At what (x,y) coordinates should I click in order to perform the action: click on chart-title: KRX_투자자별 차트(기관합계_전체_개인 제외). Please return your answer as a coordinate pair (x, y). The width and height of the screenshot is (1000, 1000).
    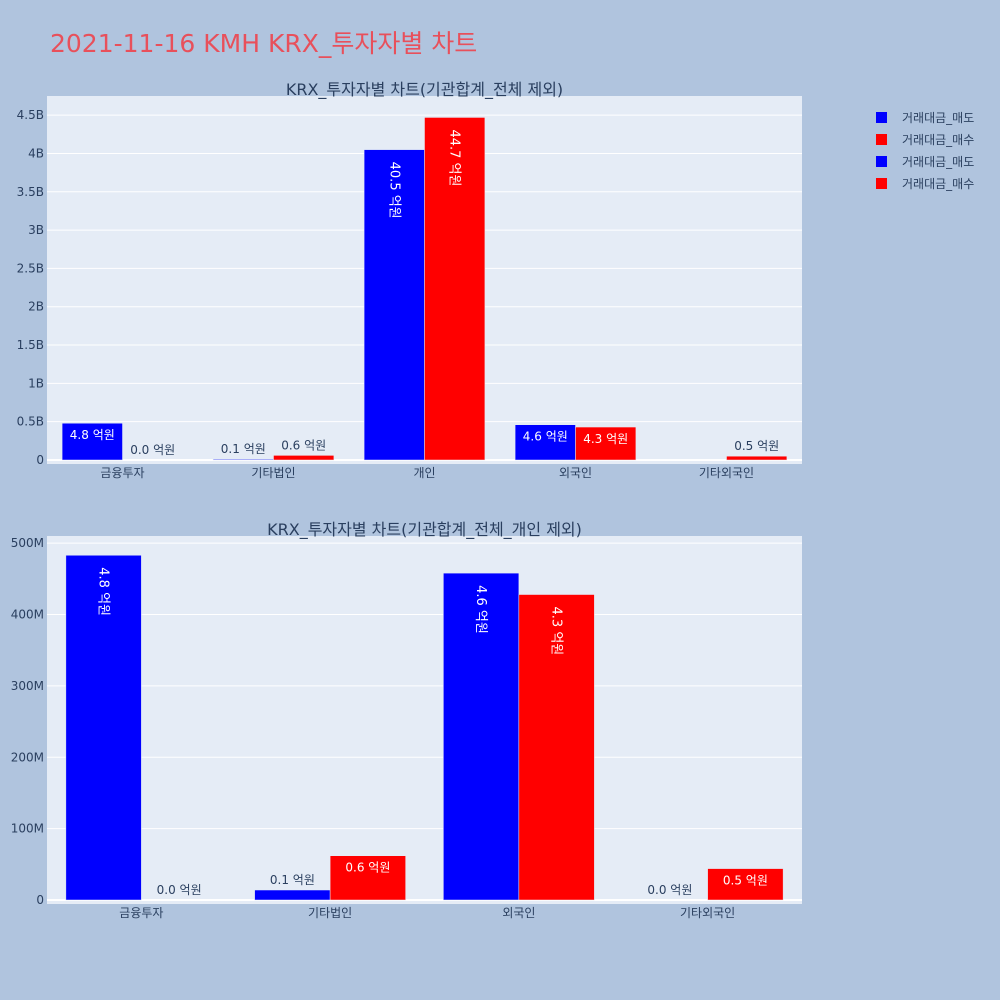
    Looking at the image, I should click on (424, 530).